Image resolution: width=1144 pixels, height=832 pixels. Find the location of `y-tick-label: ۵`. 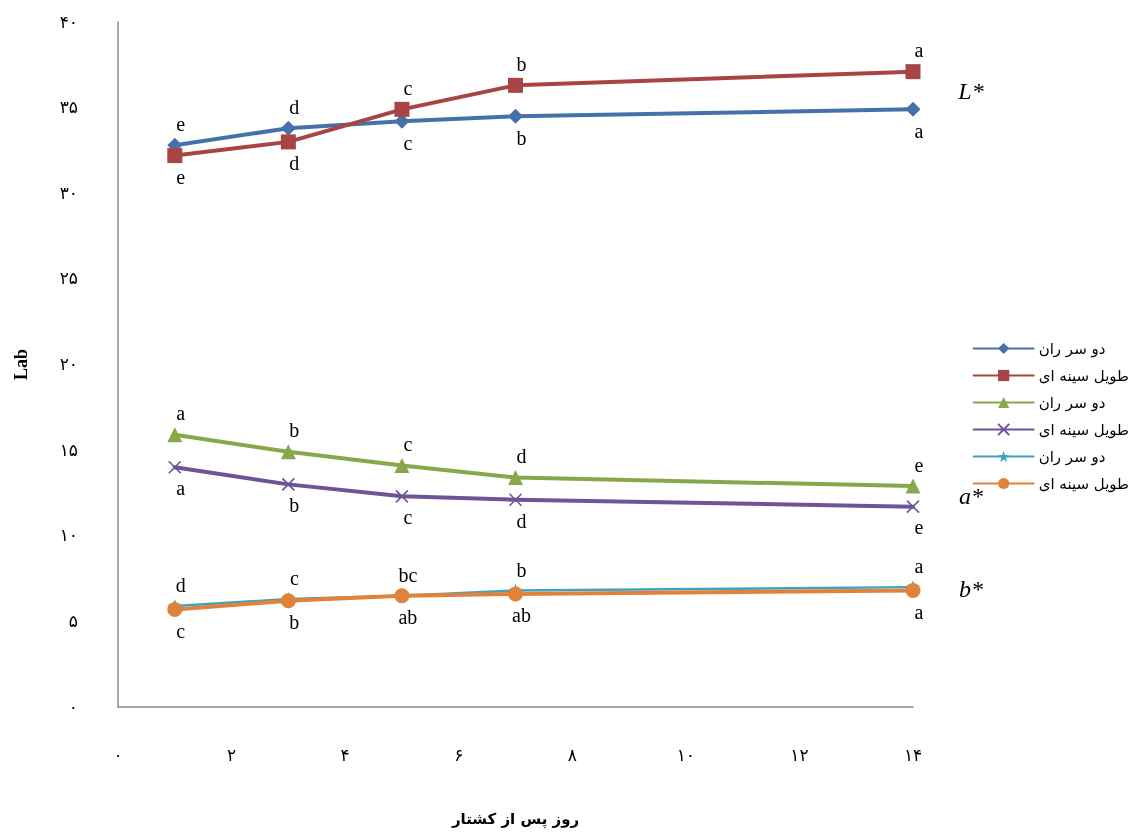

y-tick-label: ۵ is located at coordinates (73, 621).